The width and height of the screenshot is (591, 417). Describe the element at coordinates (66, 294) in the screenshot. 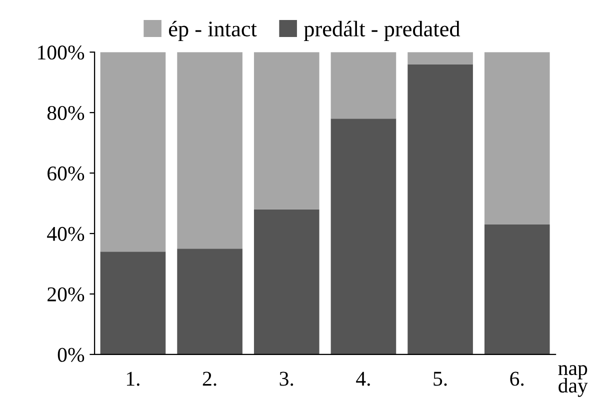

I see `y-tick-label: 20%` at that location.